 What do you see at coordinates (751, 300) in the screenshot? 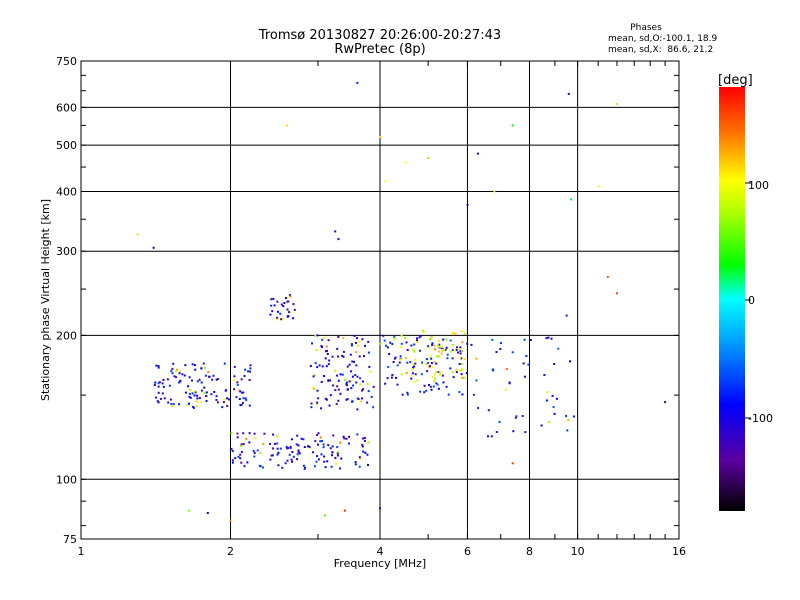
I see `colorbar-tick-0: 0` at bounding box center [751, 300].